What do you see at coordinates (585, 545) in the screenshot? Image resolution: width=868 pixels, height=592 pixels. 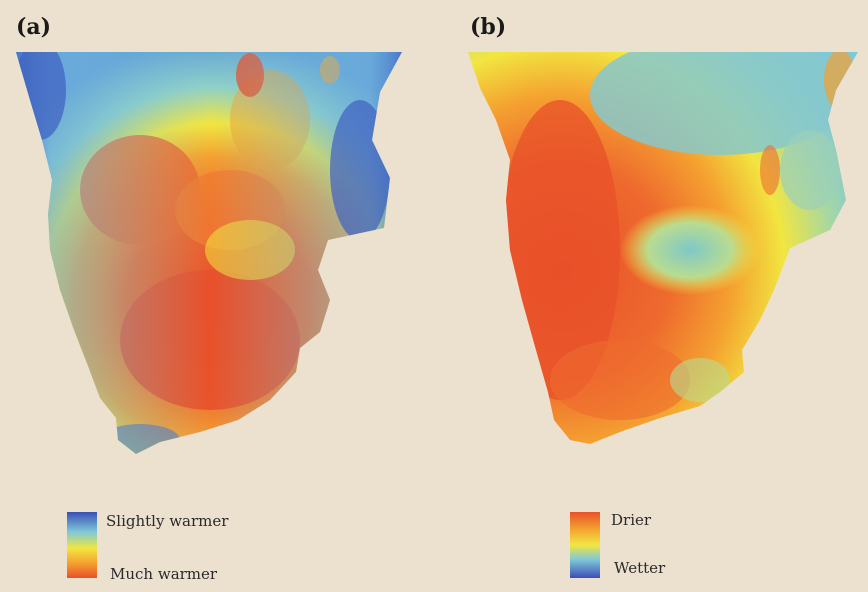 I see `legend-b-colorbar` at bounding box center [585, 545].